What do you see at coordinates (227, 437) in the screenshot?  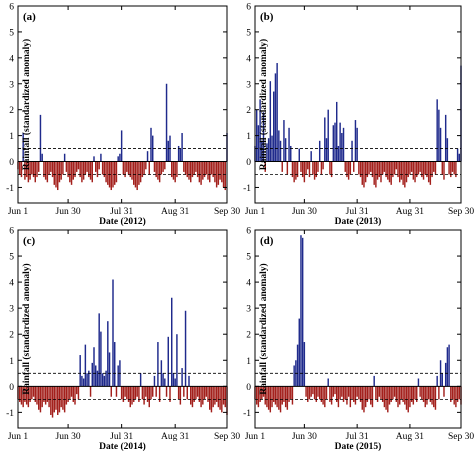 I see `x-tick-label: Sep 30` at bounding box center [227, 437].